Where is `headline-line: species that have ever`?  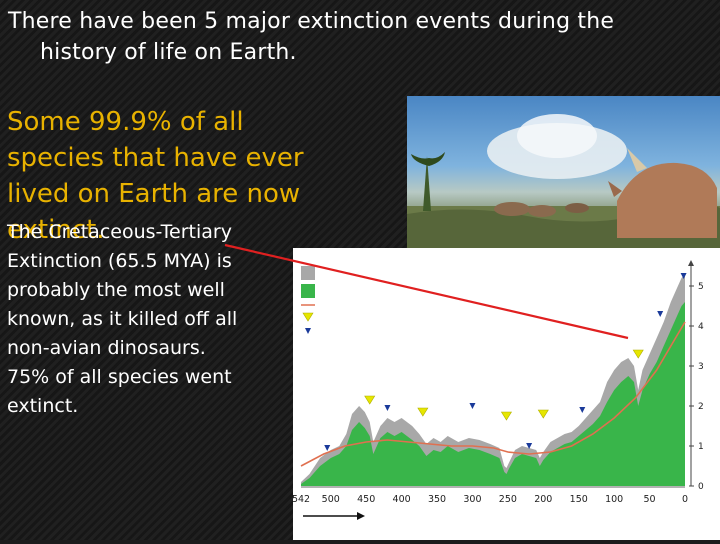 headline-line: species that have ever is located at coordinates (155, 158).